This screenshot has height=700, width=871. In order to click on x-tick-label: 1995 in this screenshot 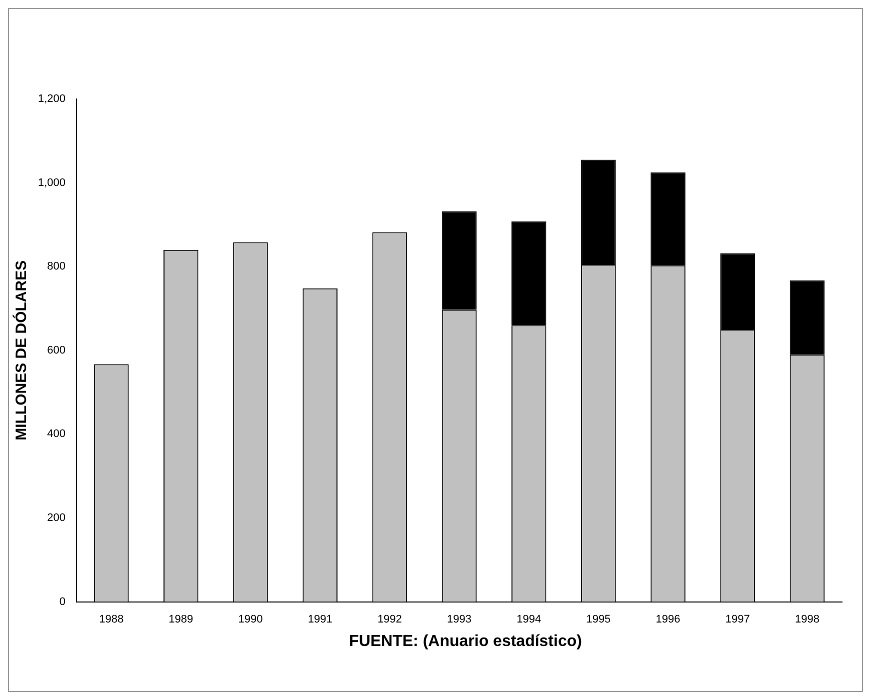, I will do `click(598, 619)`.